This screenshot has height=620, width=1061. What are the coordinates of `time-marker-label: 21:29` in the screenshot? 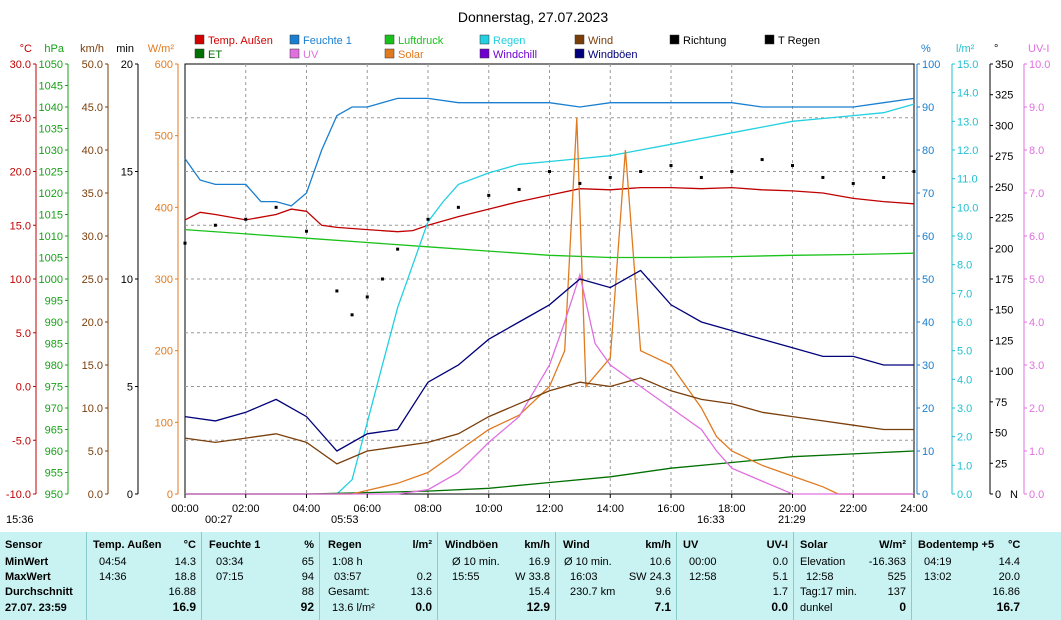 It's located at (792, 520).